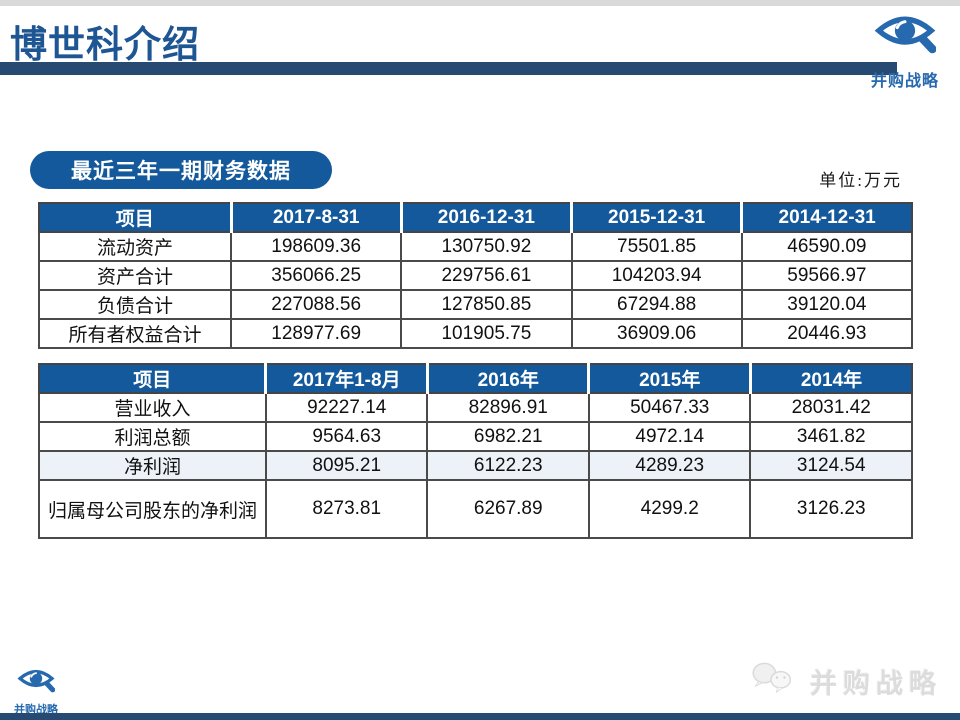  I want to click on column-header: 2016-12-31, so click(485, 218).